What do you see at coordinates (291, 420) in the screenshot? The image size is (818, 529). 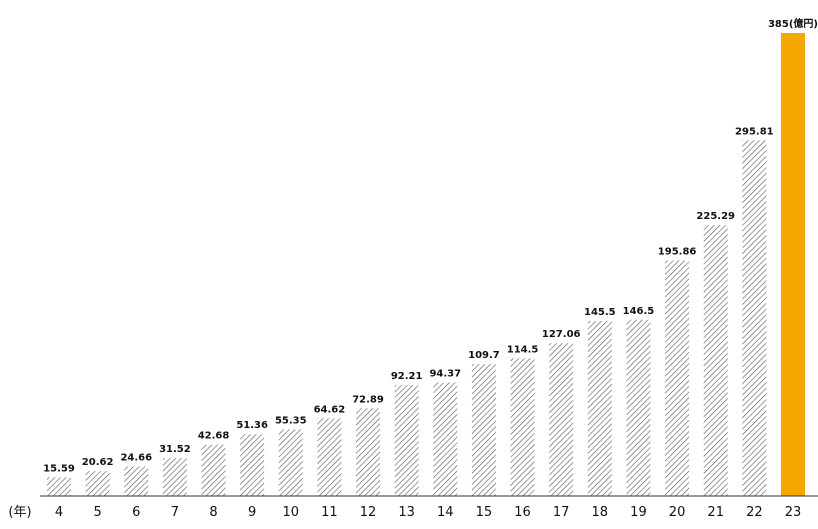 I see `value-label-10: 55.35` at bounding box center [291, 420].